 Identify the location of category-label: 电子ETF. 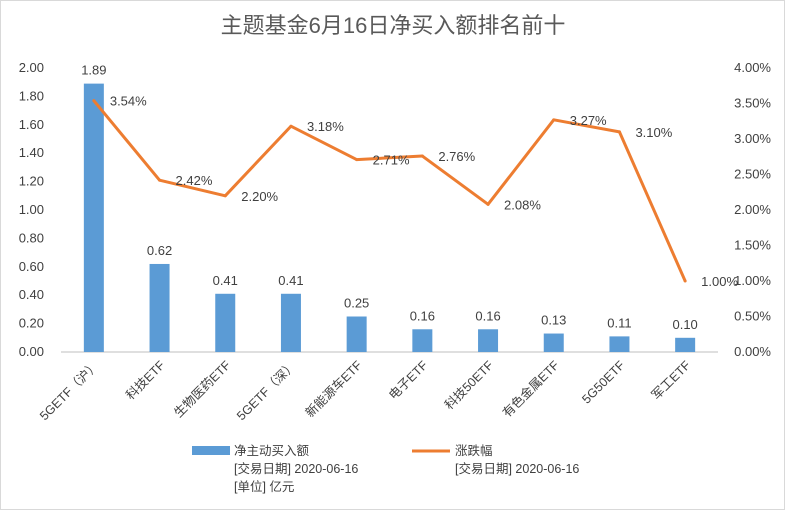
(408, 380).